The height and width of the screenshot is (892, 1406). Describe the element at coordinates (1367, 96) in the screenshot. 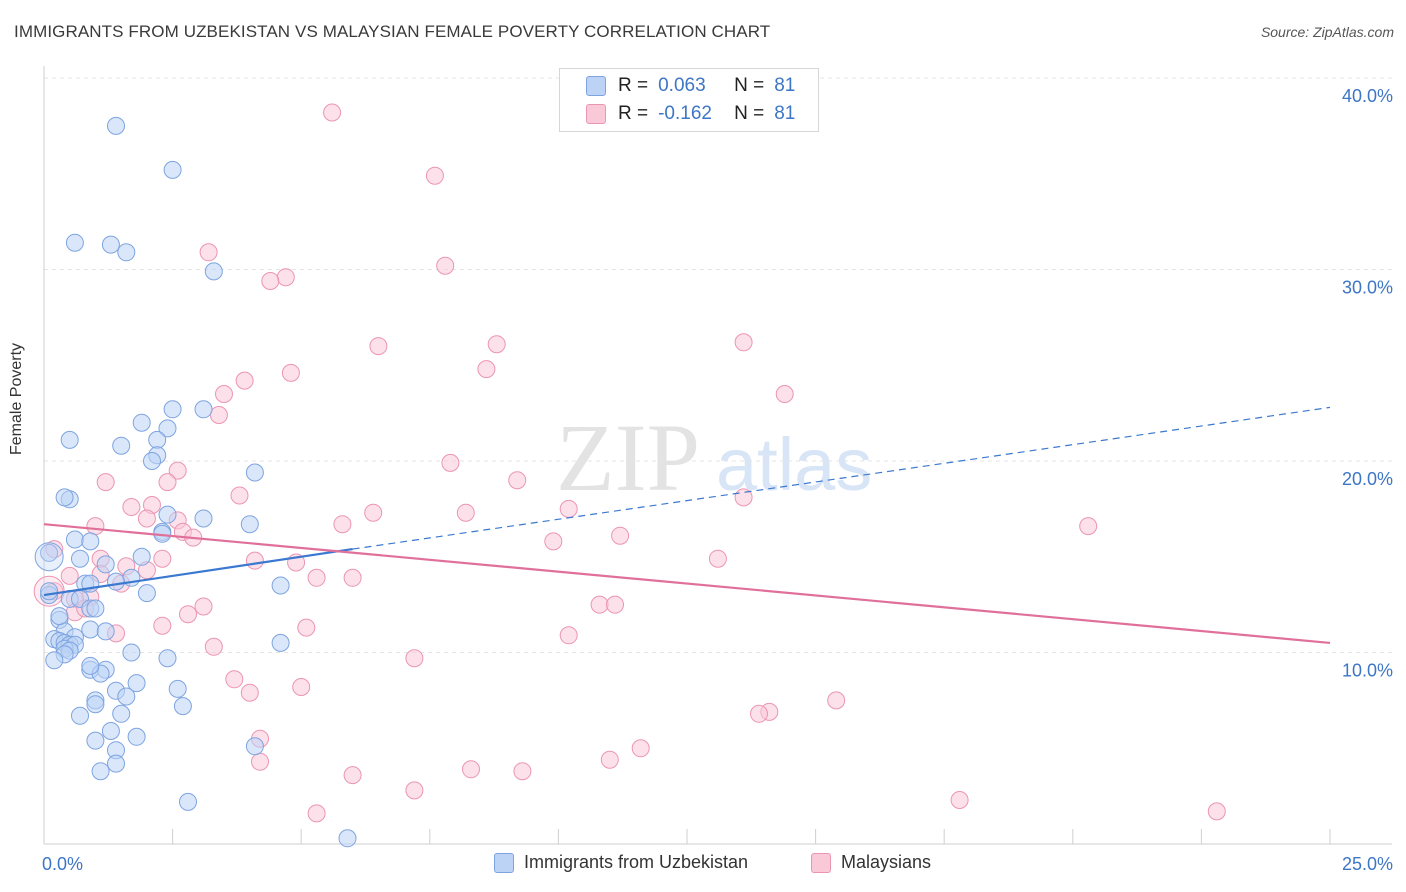

I see `y-tick-label: 40.0%` at that location.